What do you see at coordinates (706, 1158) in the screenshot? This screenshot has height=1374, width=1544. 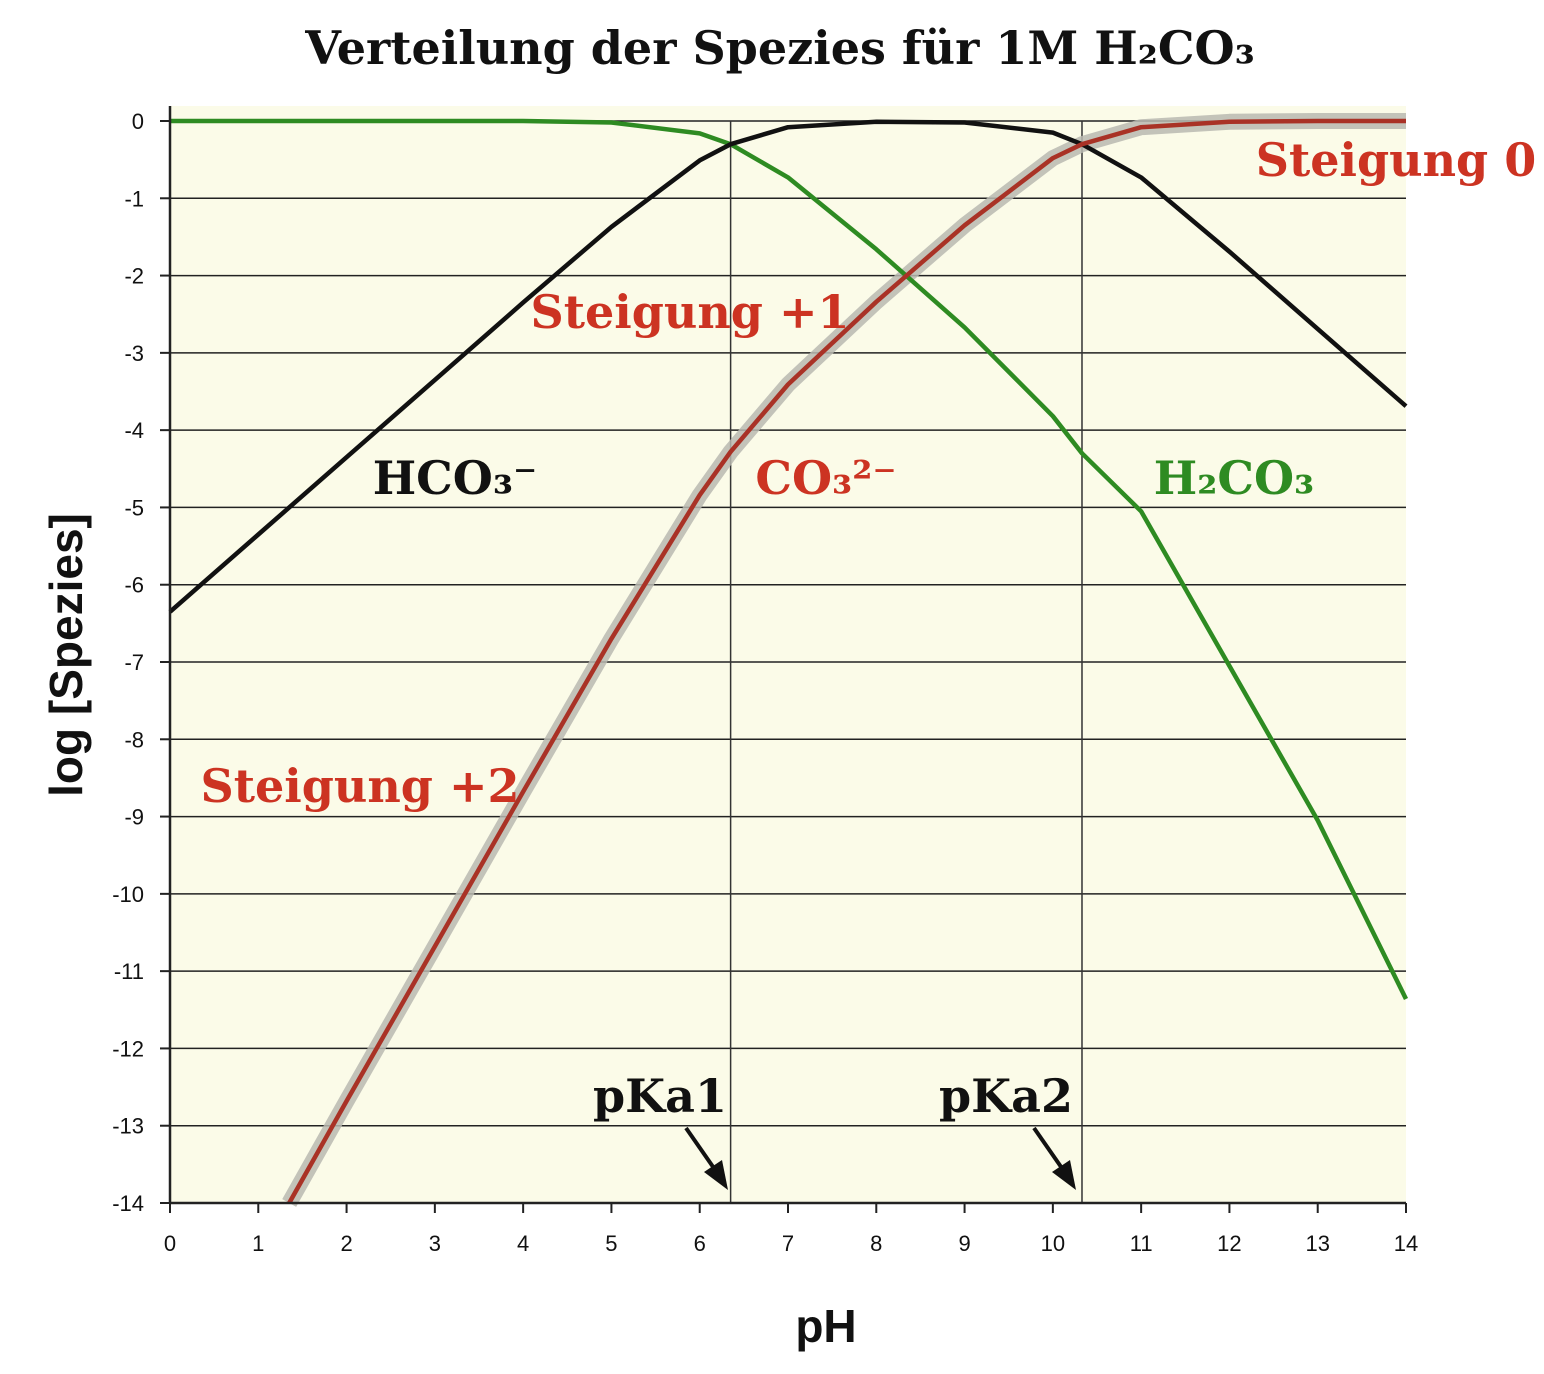 I see `pka1-arrow` at bounding box center [706, 1158].